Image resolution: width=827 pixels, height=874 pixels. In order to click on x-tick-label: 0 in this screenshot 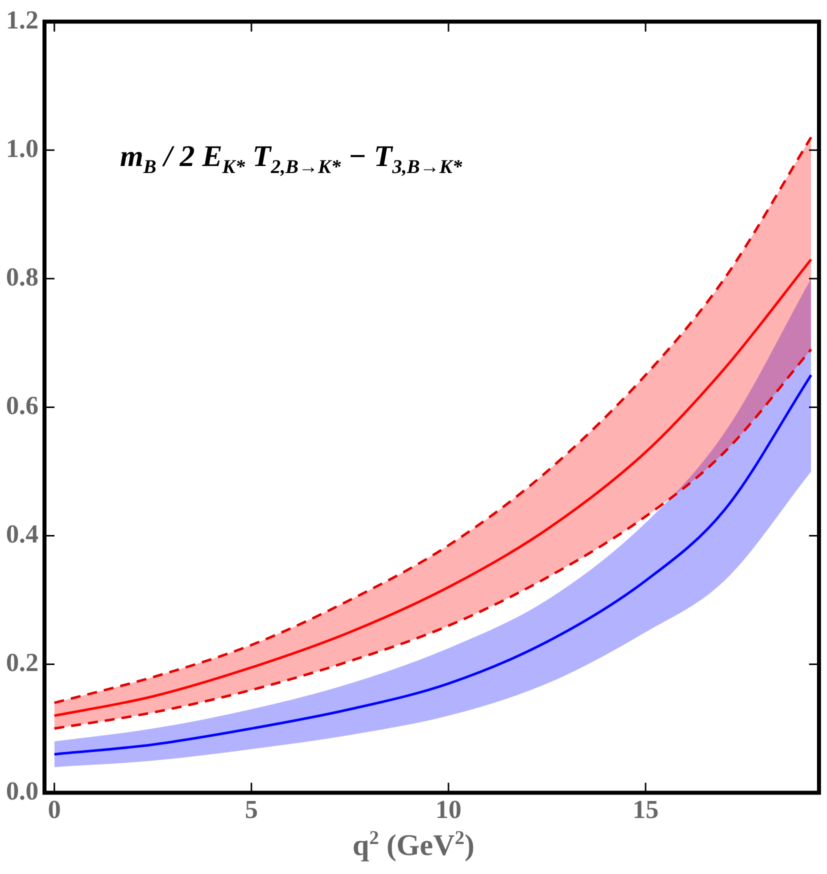, I will do `click(54, 809)`.